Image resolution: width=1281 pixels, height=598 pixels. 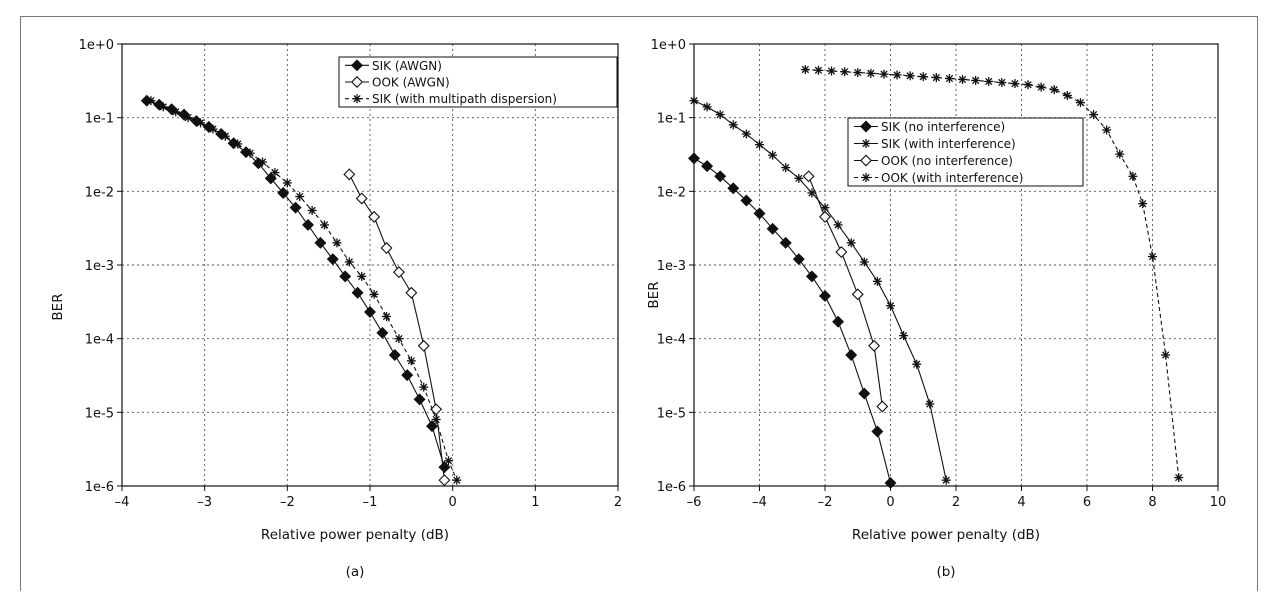 I want to click on chart-a-legend-label: OOK (AWGN), so click(x=411, y=83).